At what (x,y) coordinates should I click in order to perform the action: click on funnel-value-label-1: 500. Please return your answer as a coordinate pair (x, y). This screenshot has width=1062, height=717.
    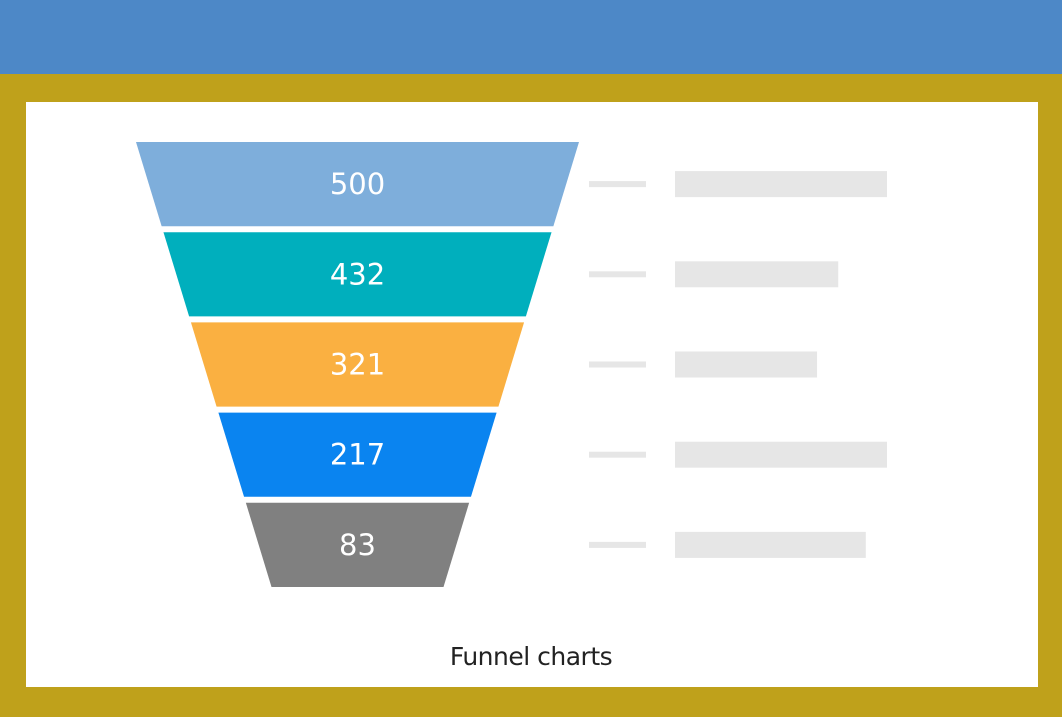
    Looking at the image, I should click on (357, 184).